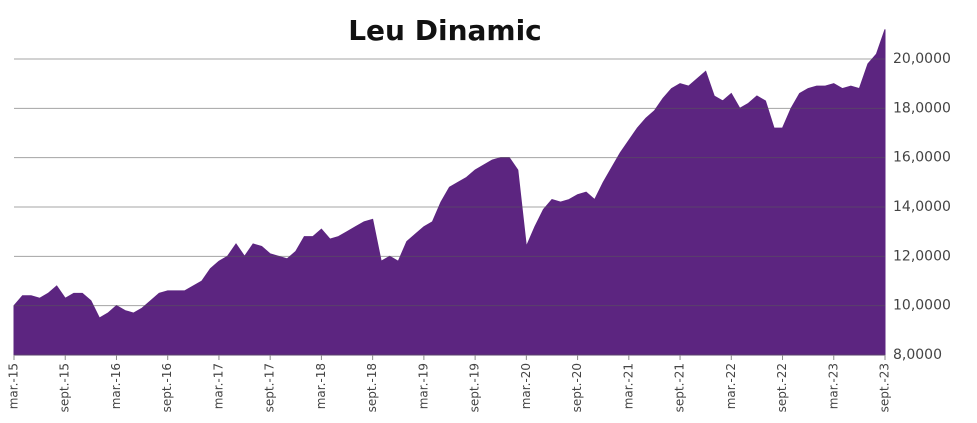 The height and width of the screenshot is (423, 977). Describe the element at coordinates (922, 108) in the screenshot. I see `y-tick-label: 18,0000` at that location.